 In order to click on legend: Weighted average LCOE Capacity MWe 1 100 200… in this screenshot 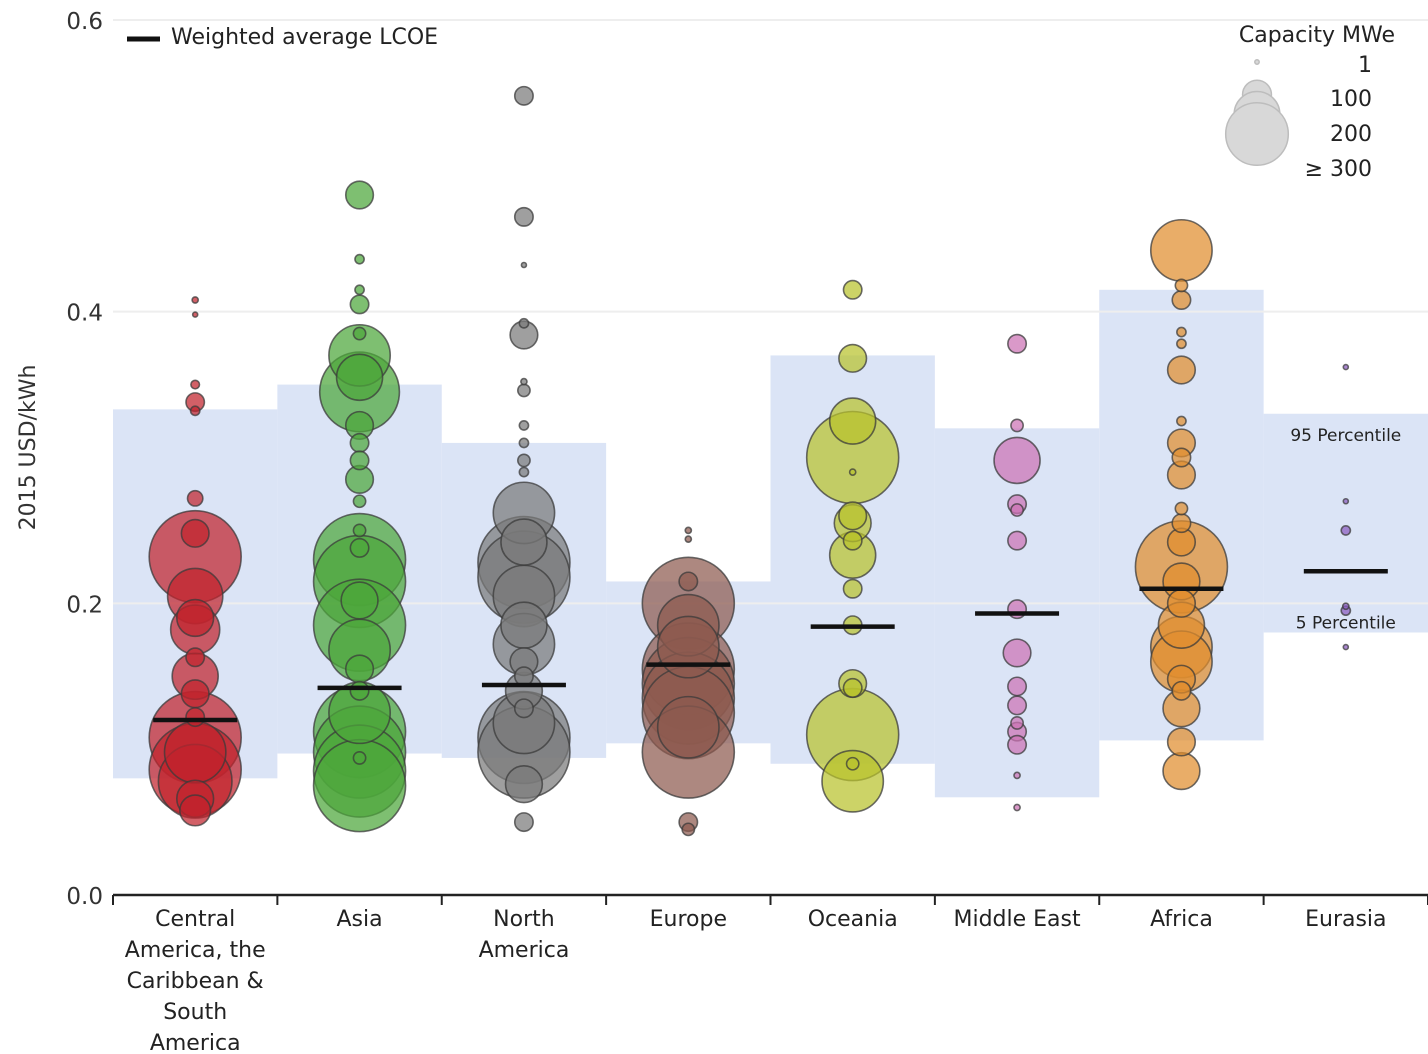, I will do `click(761, 102)`.